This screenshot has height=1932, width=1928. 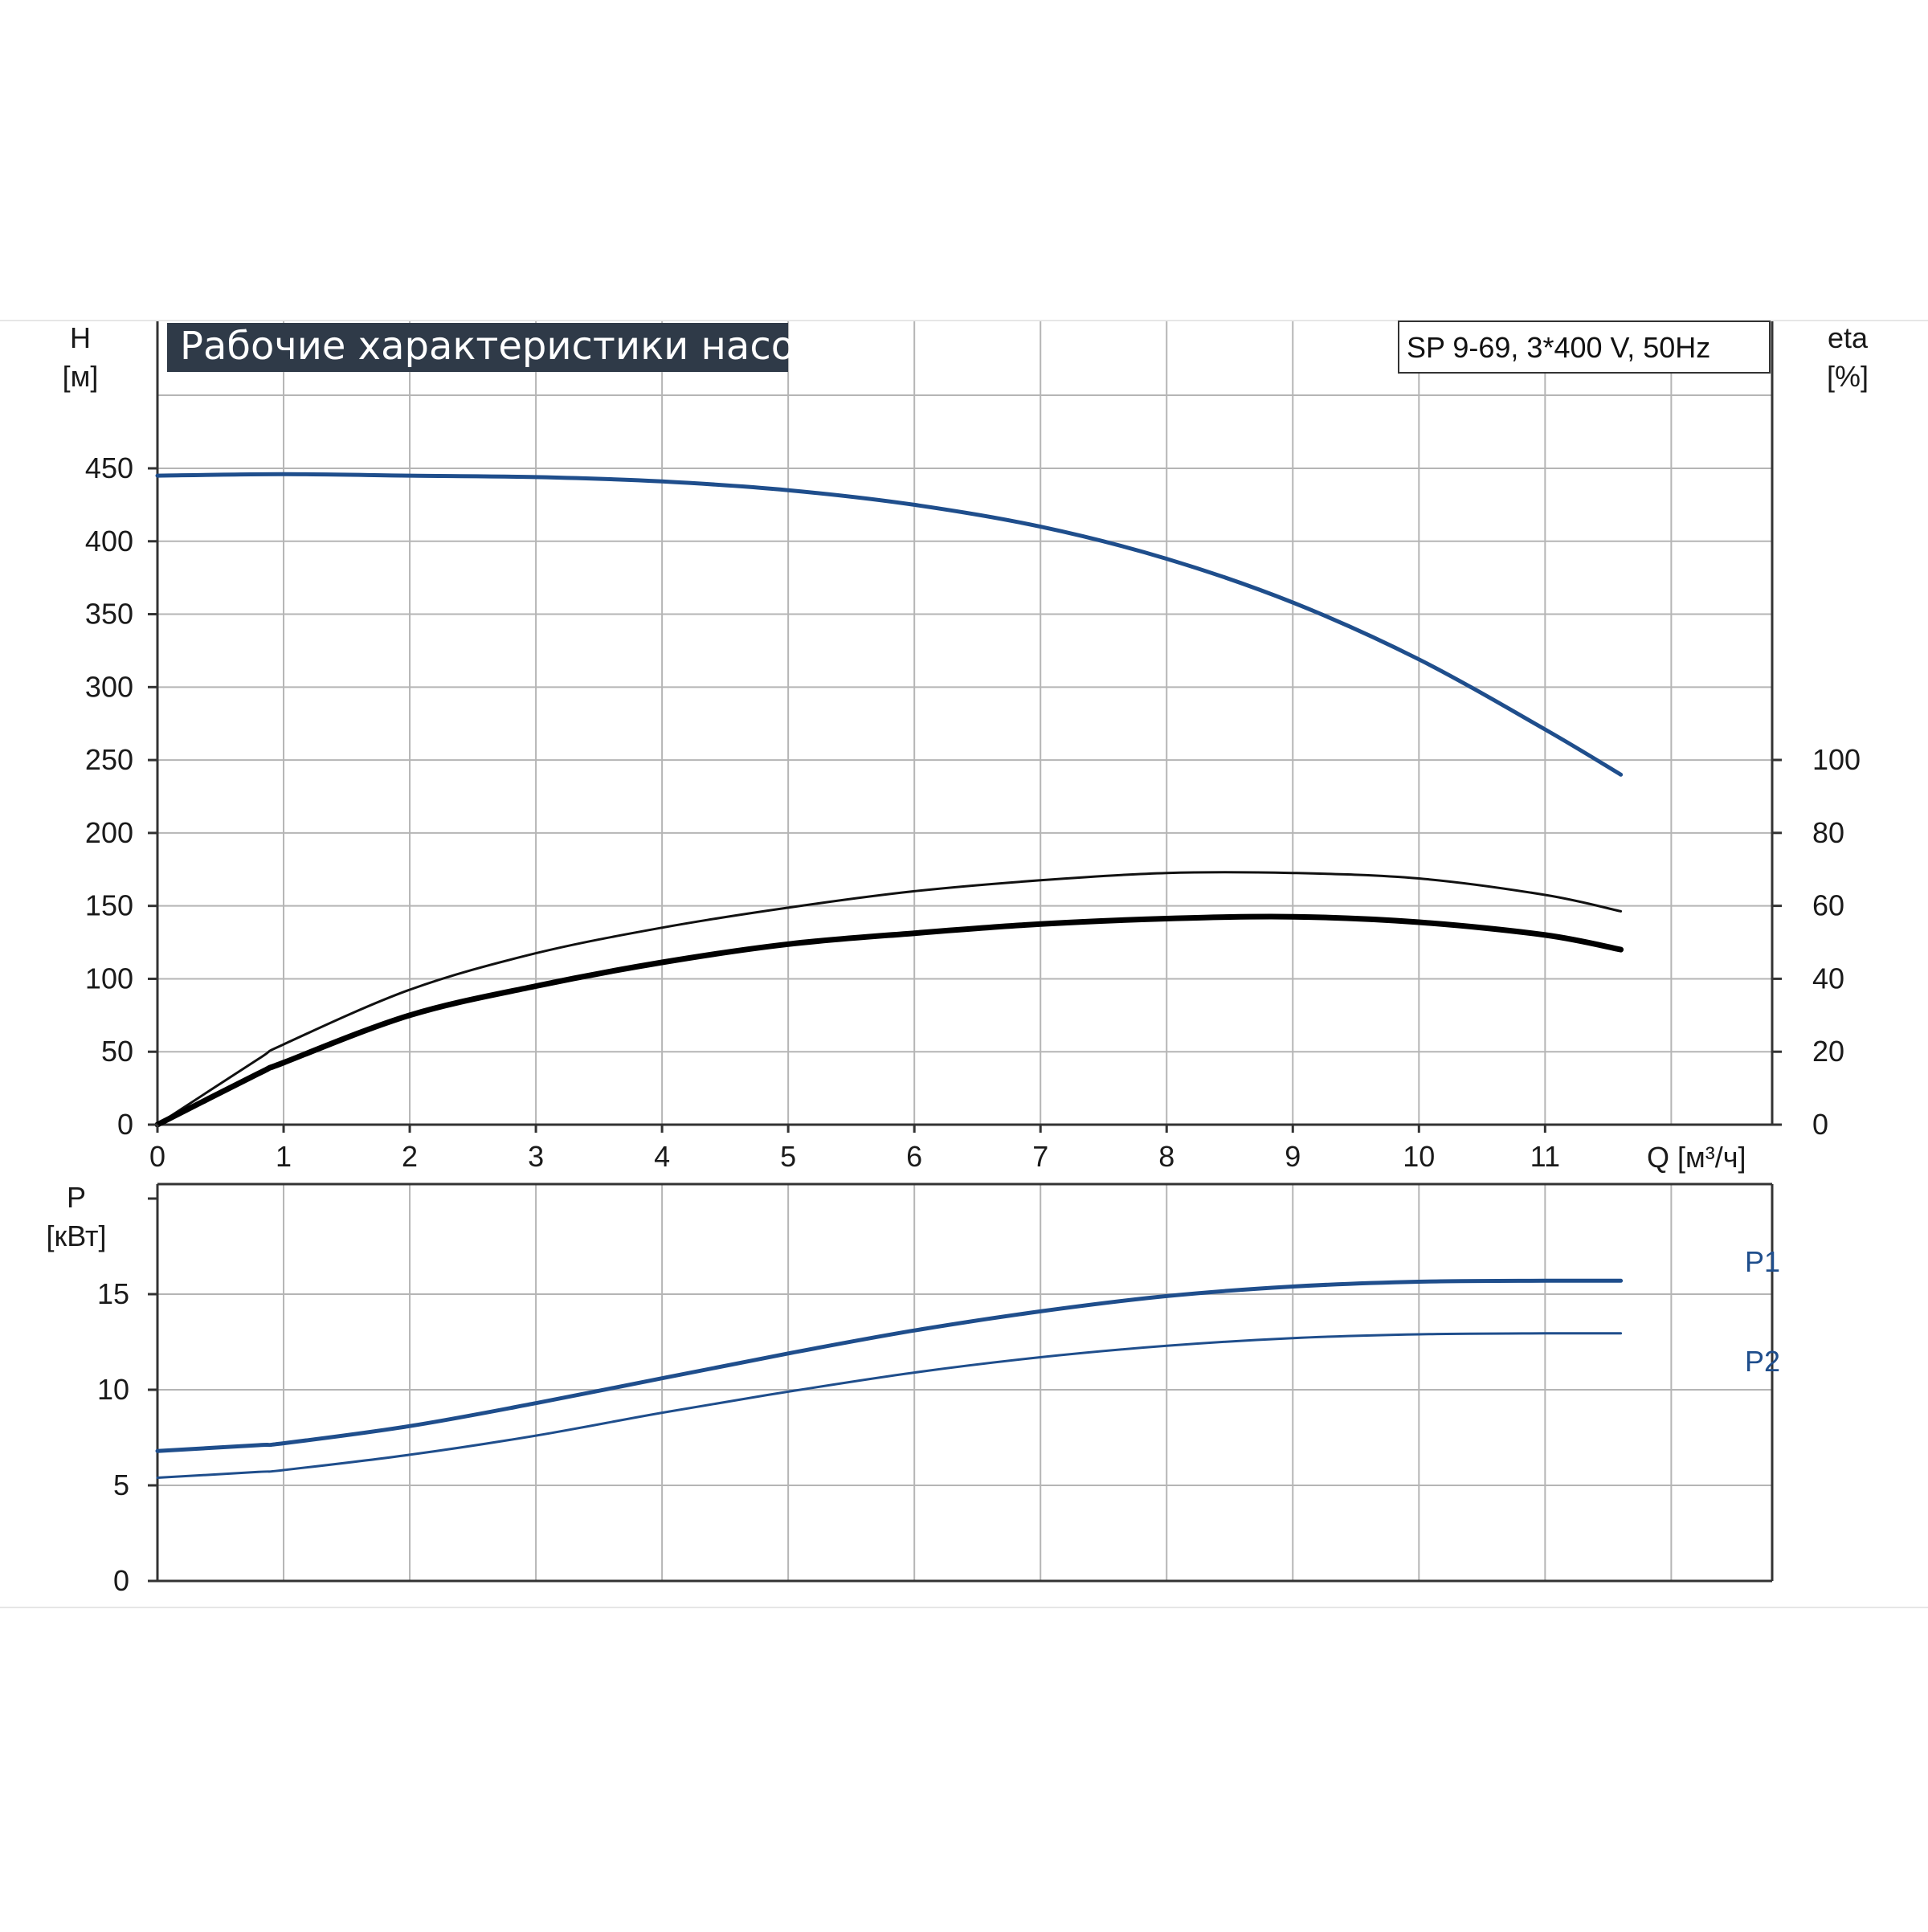 I want to click on y-right-label-line2: [%], so click(x=1848, y=376).